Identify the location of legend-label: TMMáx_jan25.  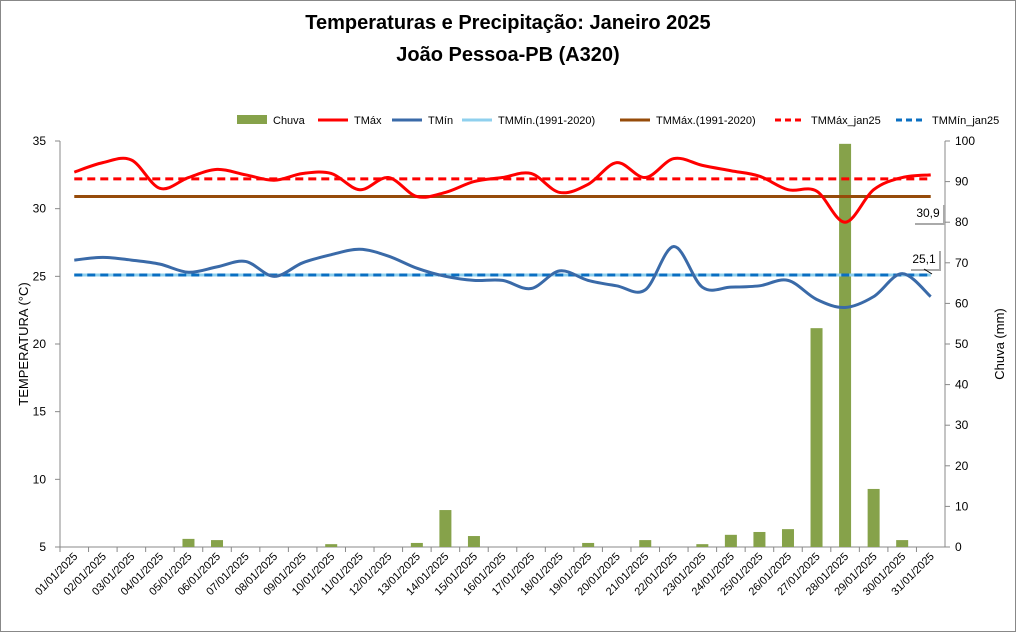
(846, 121).